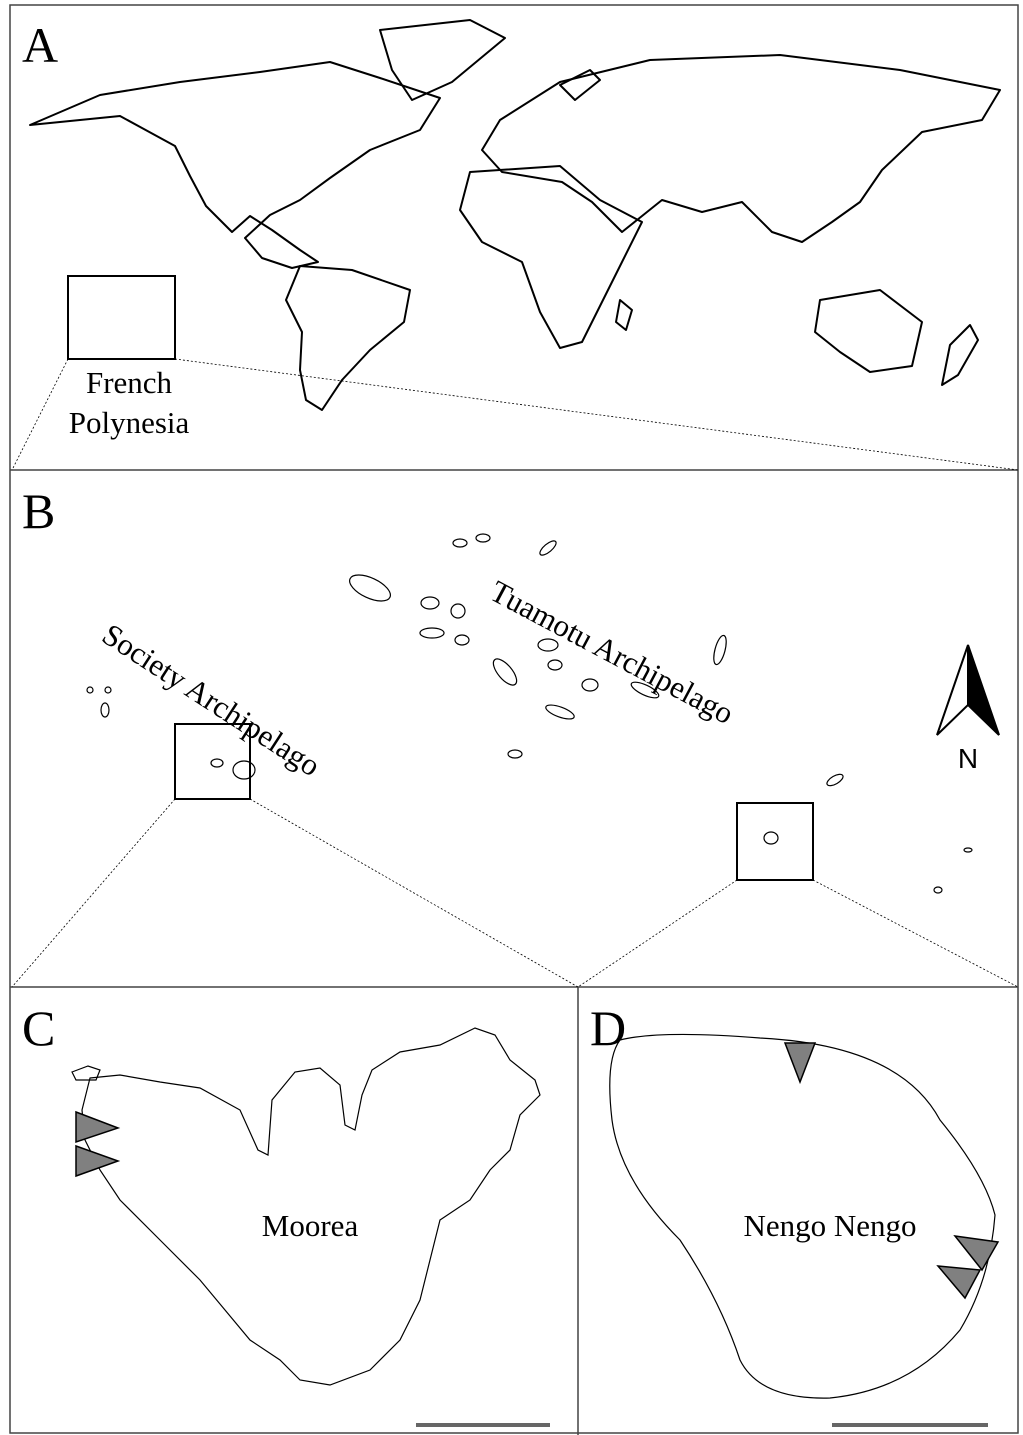 This screenshot has height=1435, width=1023. Describe the element at coordinates (38, 511) in the screenshot. I see `panel-label: B` at that location.